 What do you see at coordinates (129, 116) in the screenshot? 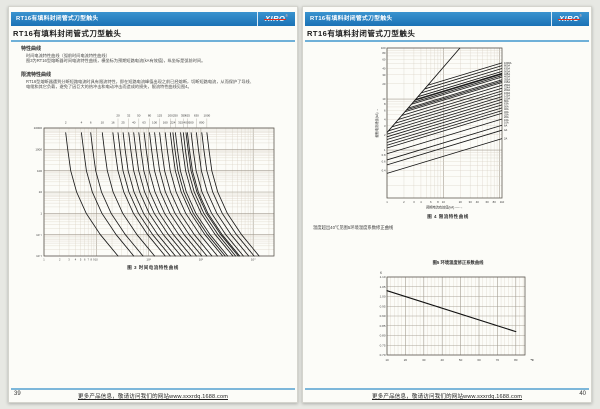
I see `svg-text: 32` at bounding box center [129, 116].